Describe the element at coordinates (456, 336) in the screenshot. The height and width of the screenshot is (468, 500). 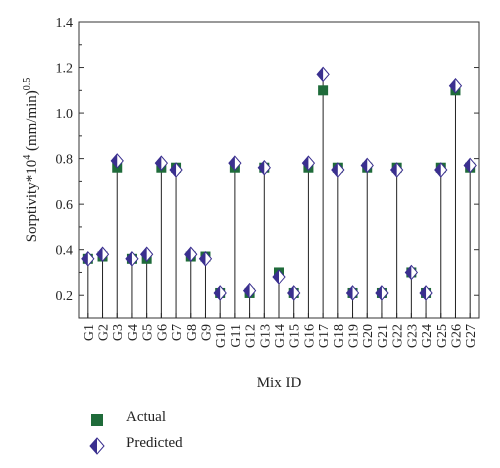
I see `x-tick-label: G26` at that location.